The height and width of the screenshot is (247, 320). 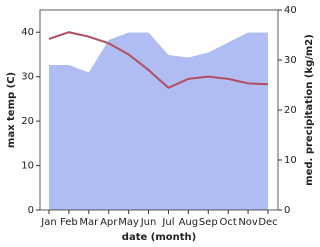 What do you see at coordinates (11, 110) in the screenshot?
I see `y-axis-label: max temp (C)` at bounding box center [11, 110].